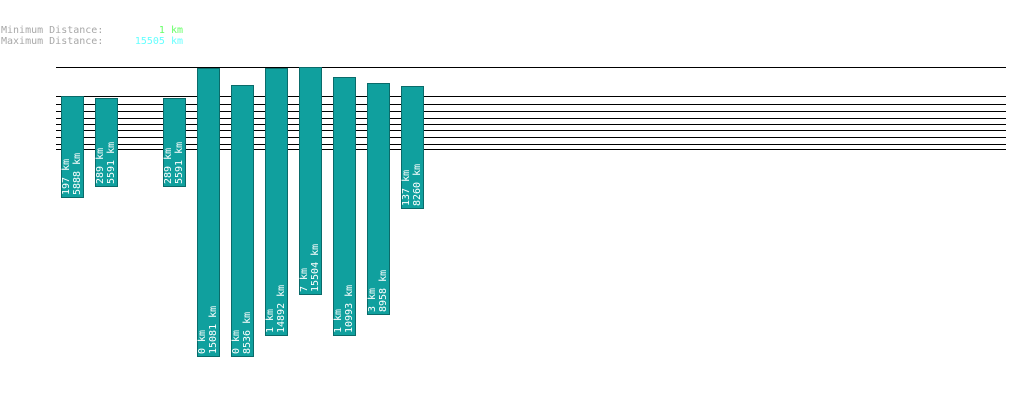 This screenshot has height=402, width=1019. Describe the element at coordinates (315, 268) in the screenshot. I see `max-distance-label: 15504 km` at that location.